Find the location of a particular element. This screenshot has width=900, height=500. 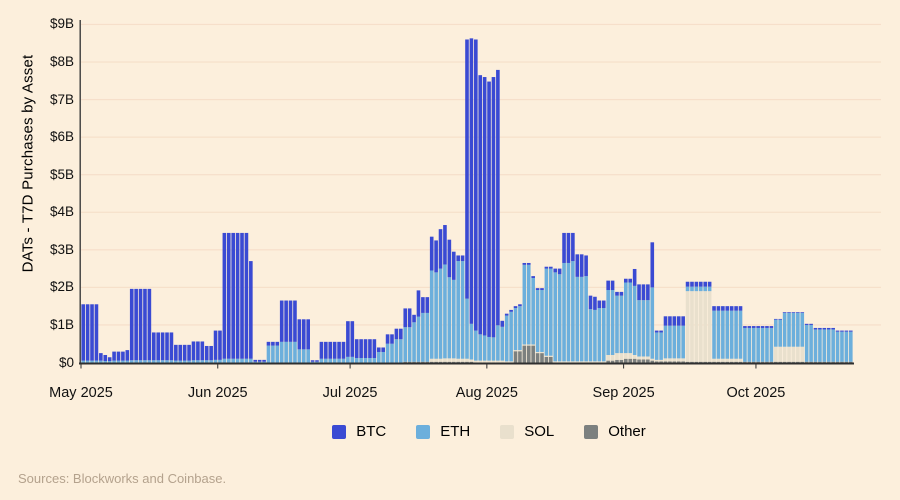

x-tick-label: Jun 2025 is located at coordinates (217, 393).